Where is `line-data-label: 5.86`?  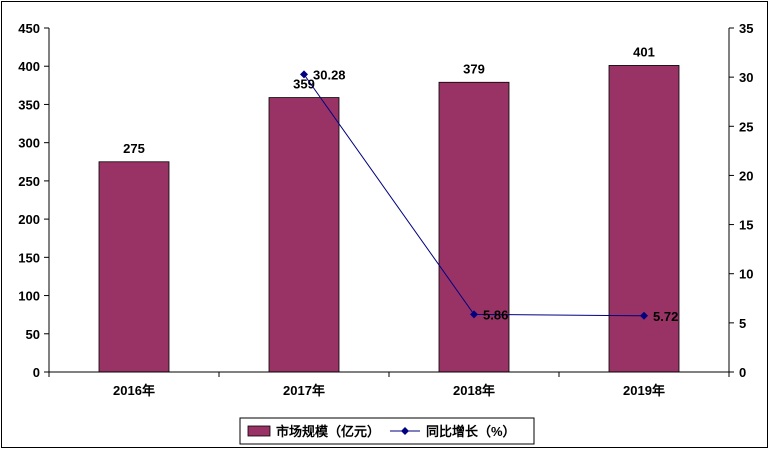 line-data-label: 5.86 is located at coordinates (495, 314).